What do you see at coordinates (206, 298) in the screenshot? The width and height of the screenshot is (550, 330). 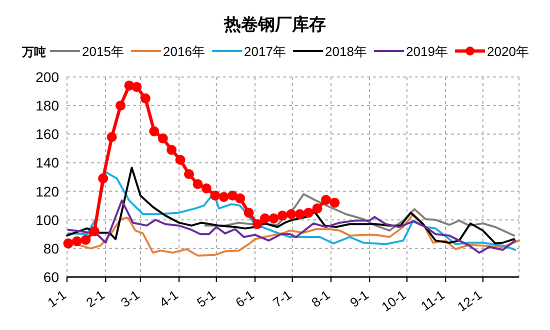 I see `x-tick-label: 5-1` at bounding box center [206, 298].